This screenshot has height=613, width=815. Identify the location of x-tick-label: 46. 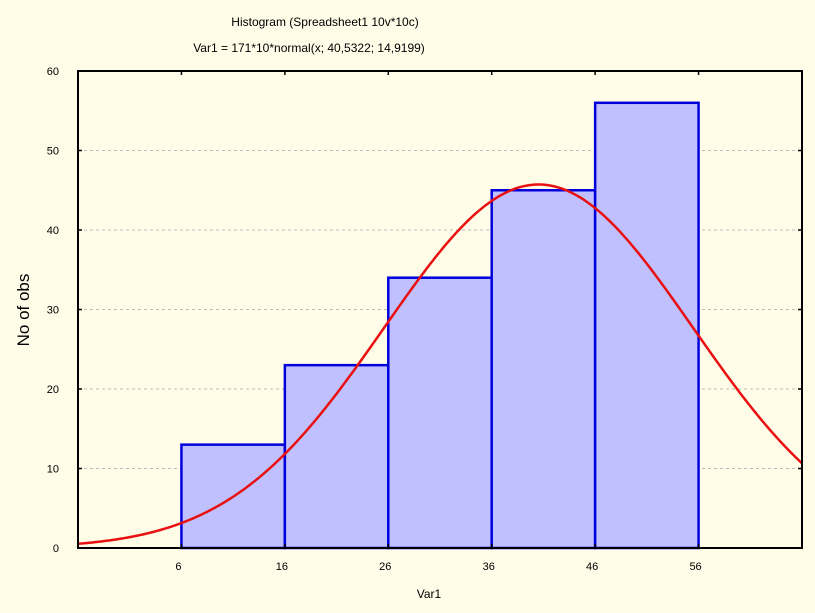
(592, 567).